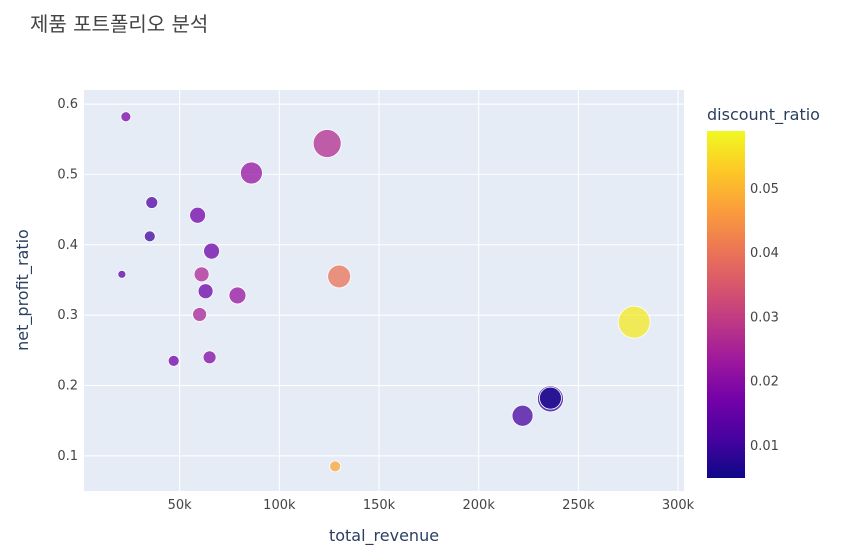 The width and height of the screenshot is (843, 554). Describe the element at coordinates (67, 174) in the screenshot. I see `y-tick-label: 0.5` at that location.